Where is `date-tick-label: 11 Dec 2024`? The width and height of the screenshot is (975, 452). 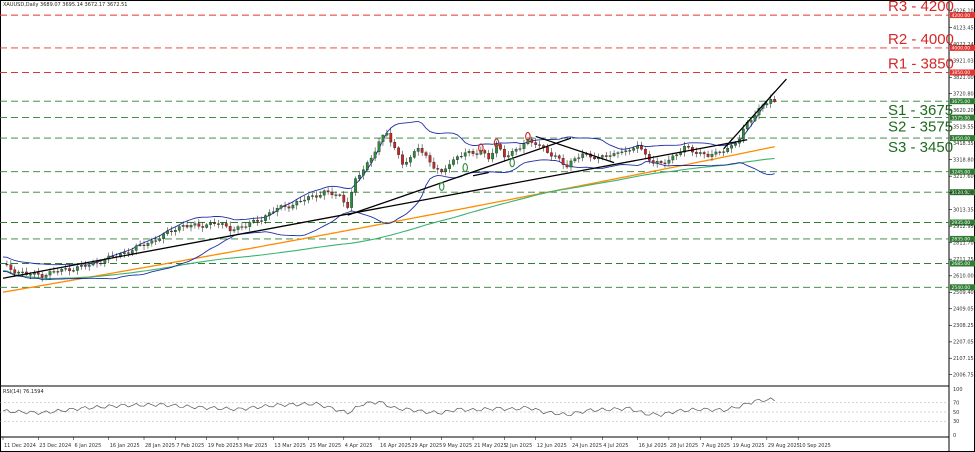 date-tick-label: 11 Dec 2024 is located at coordinates (20, 446).